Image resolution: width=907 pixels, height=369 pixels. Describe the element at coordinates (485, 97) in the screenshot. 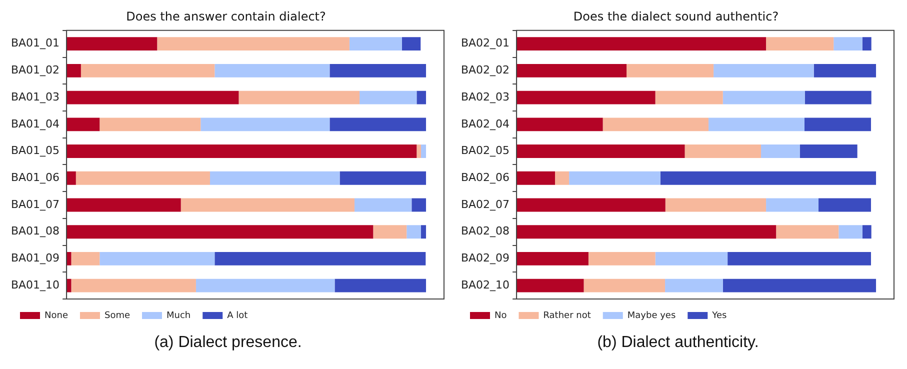

I see `y-tick-label: BA02_03` at that location.